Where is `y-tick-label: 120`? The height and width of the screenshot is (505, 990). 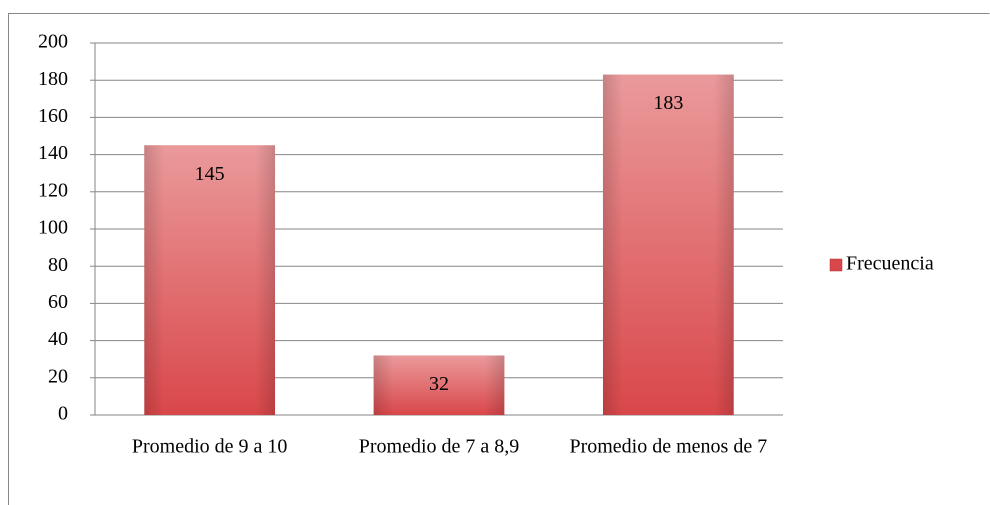
y-tick-label: 120 is located at coordinates (53, 190).